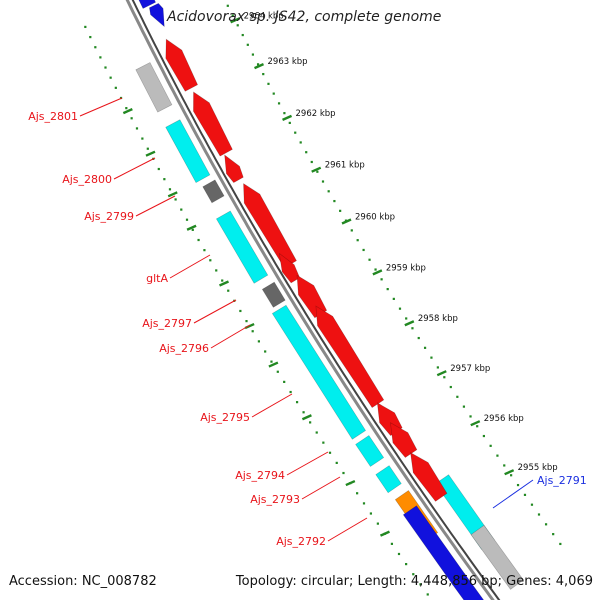 This screenshot has height=600, width=600. Describe the element at coordinates (53, 116) in the screenshot. I see `gene-label-ajs-2801: Ajs_2801` at that location.